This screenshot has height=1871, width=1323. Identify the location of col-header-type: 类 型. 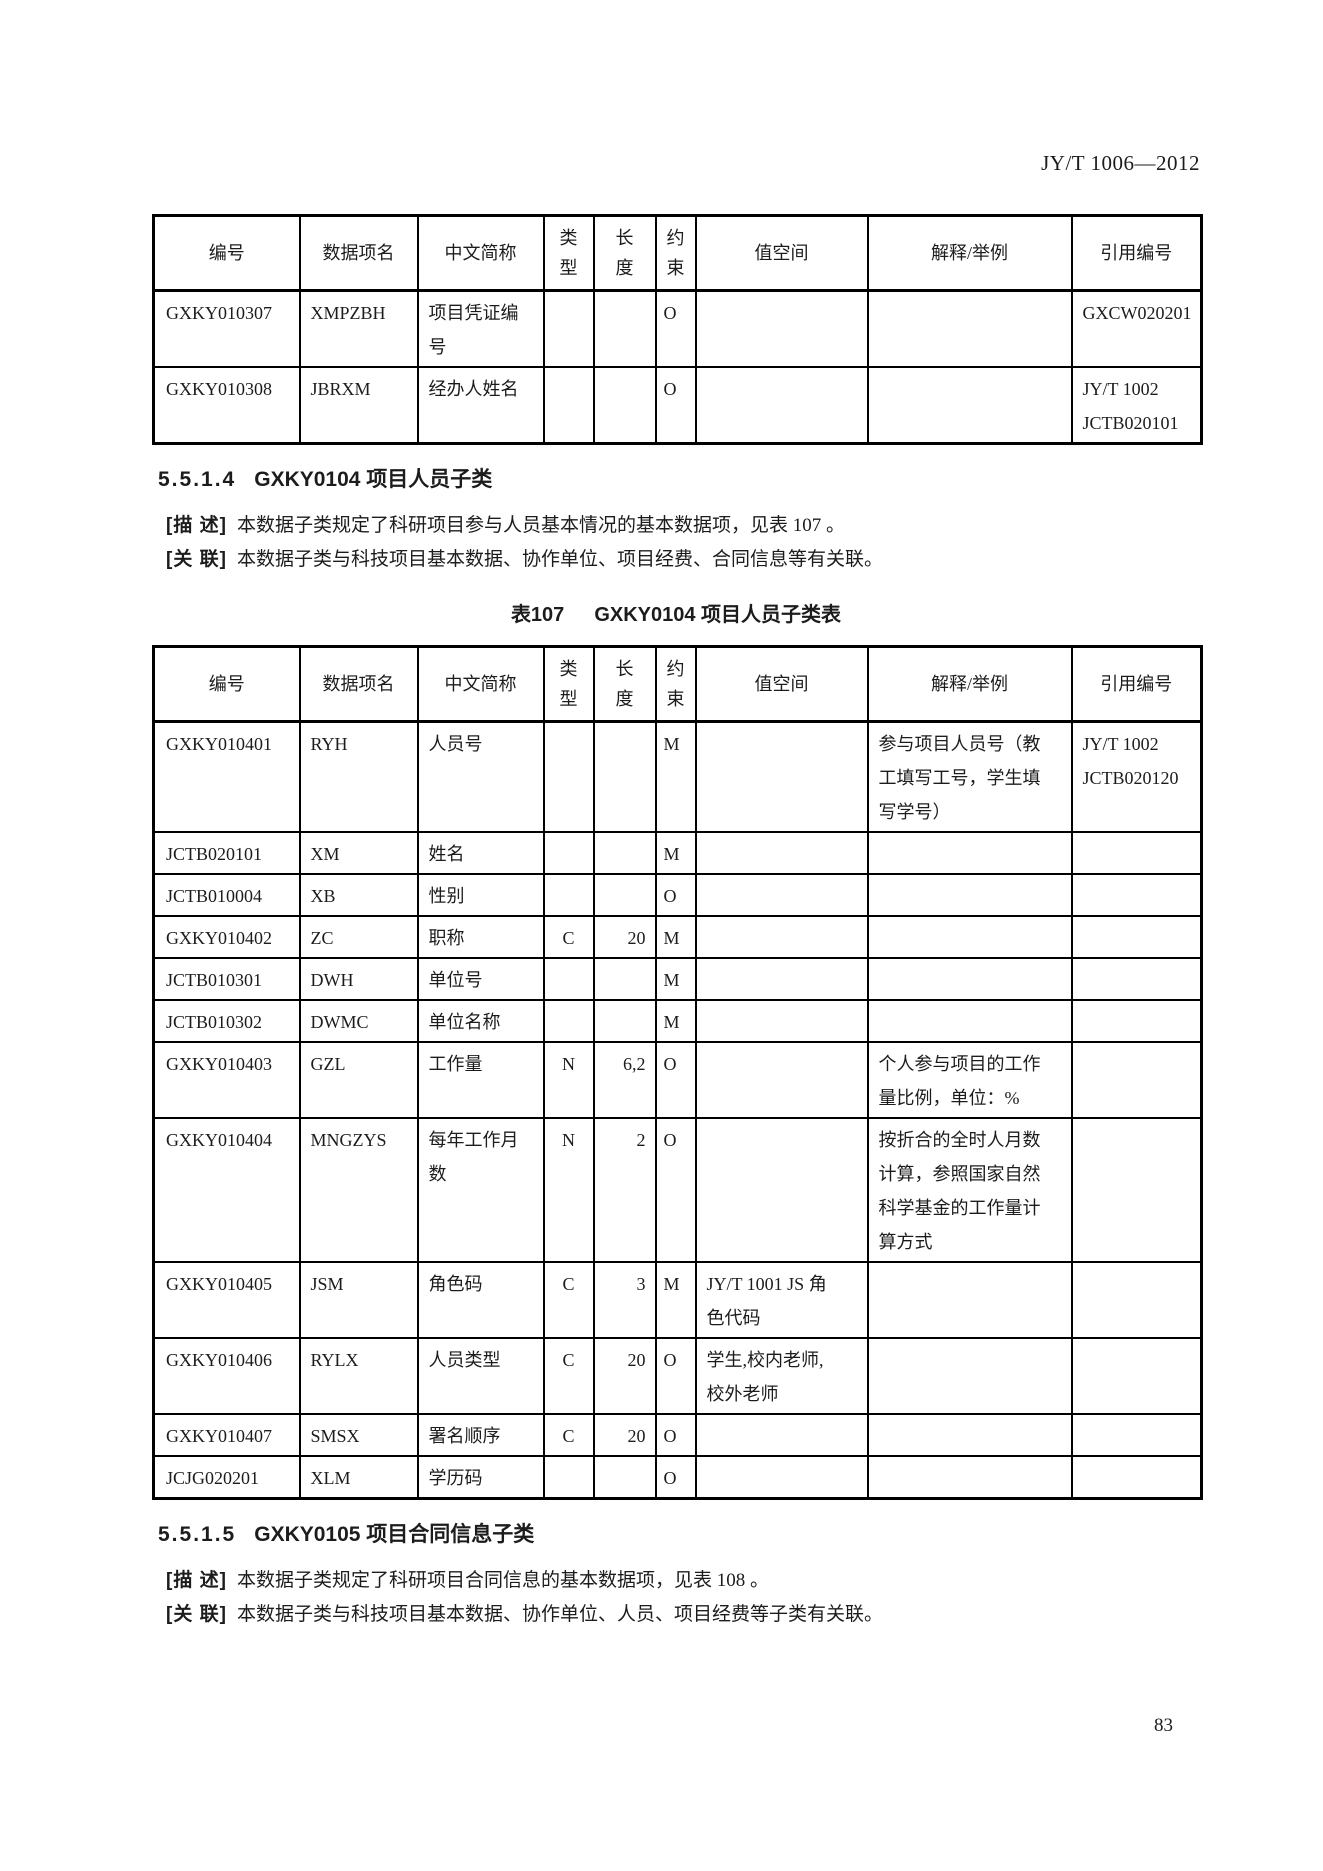
(568, 253).